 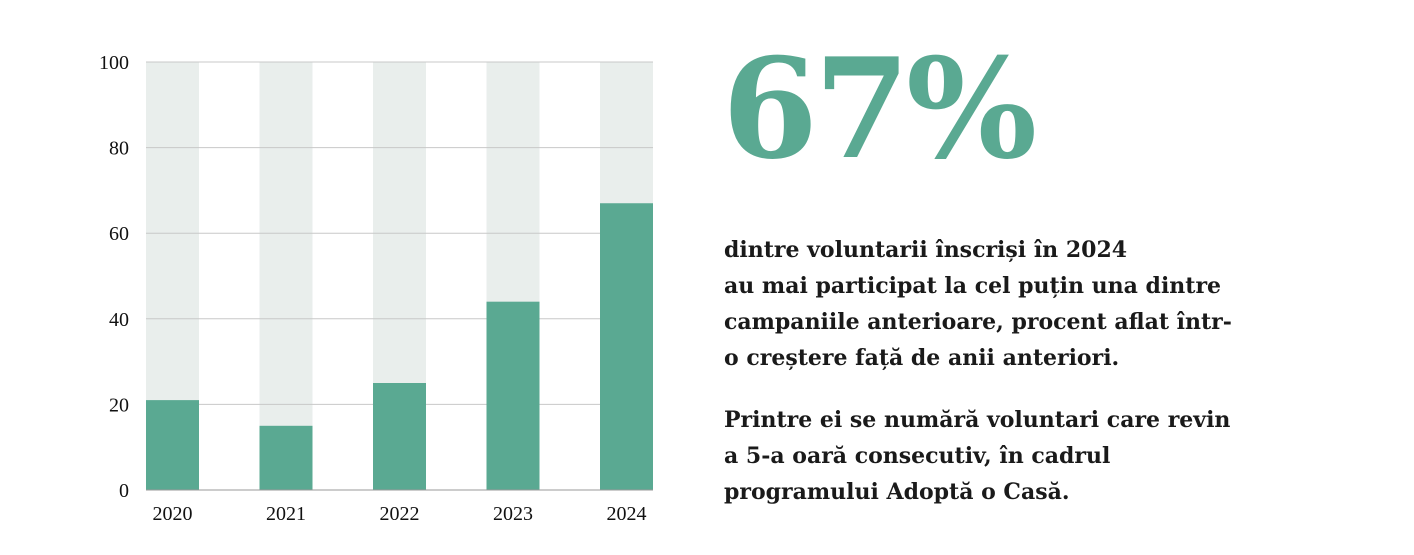 What do you see at coordinates (286, 457) in the screenshot?
I see `bar-2021` at bounding box center [286, 457].